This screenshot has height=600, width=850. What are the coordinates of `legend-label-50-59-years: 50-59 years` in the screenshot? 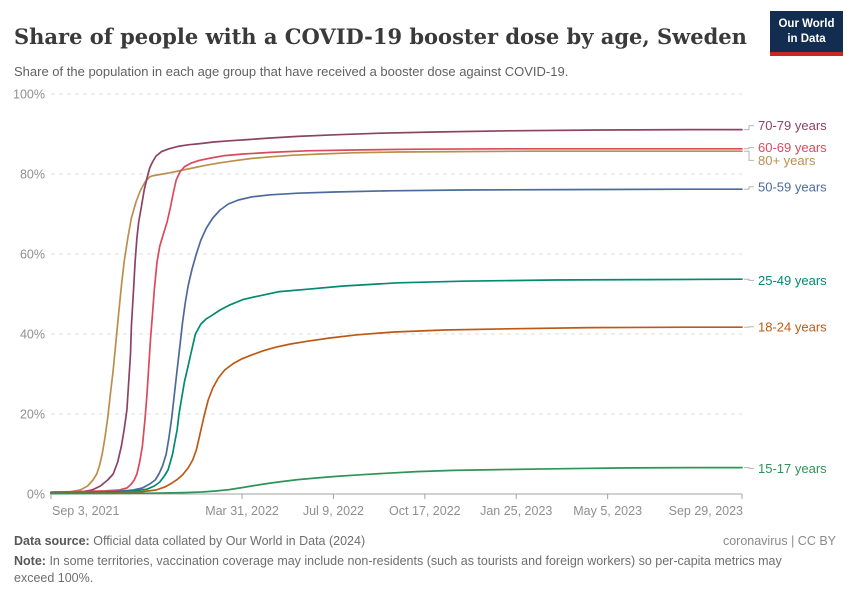 It's located at (792, 186).